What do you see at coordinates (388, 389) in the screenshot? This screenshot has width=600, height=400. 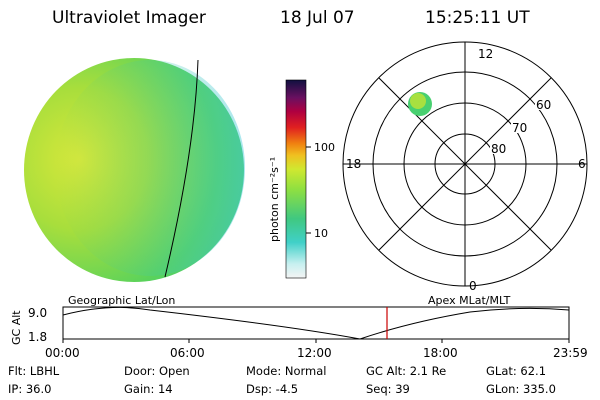 I see `info-seq: Seq: 39` at bounding box center [388, 389].